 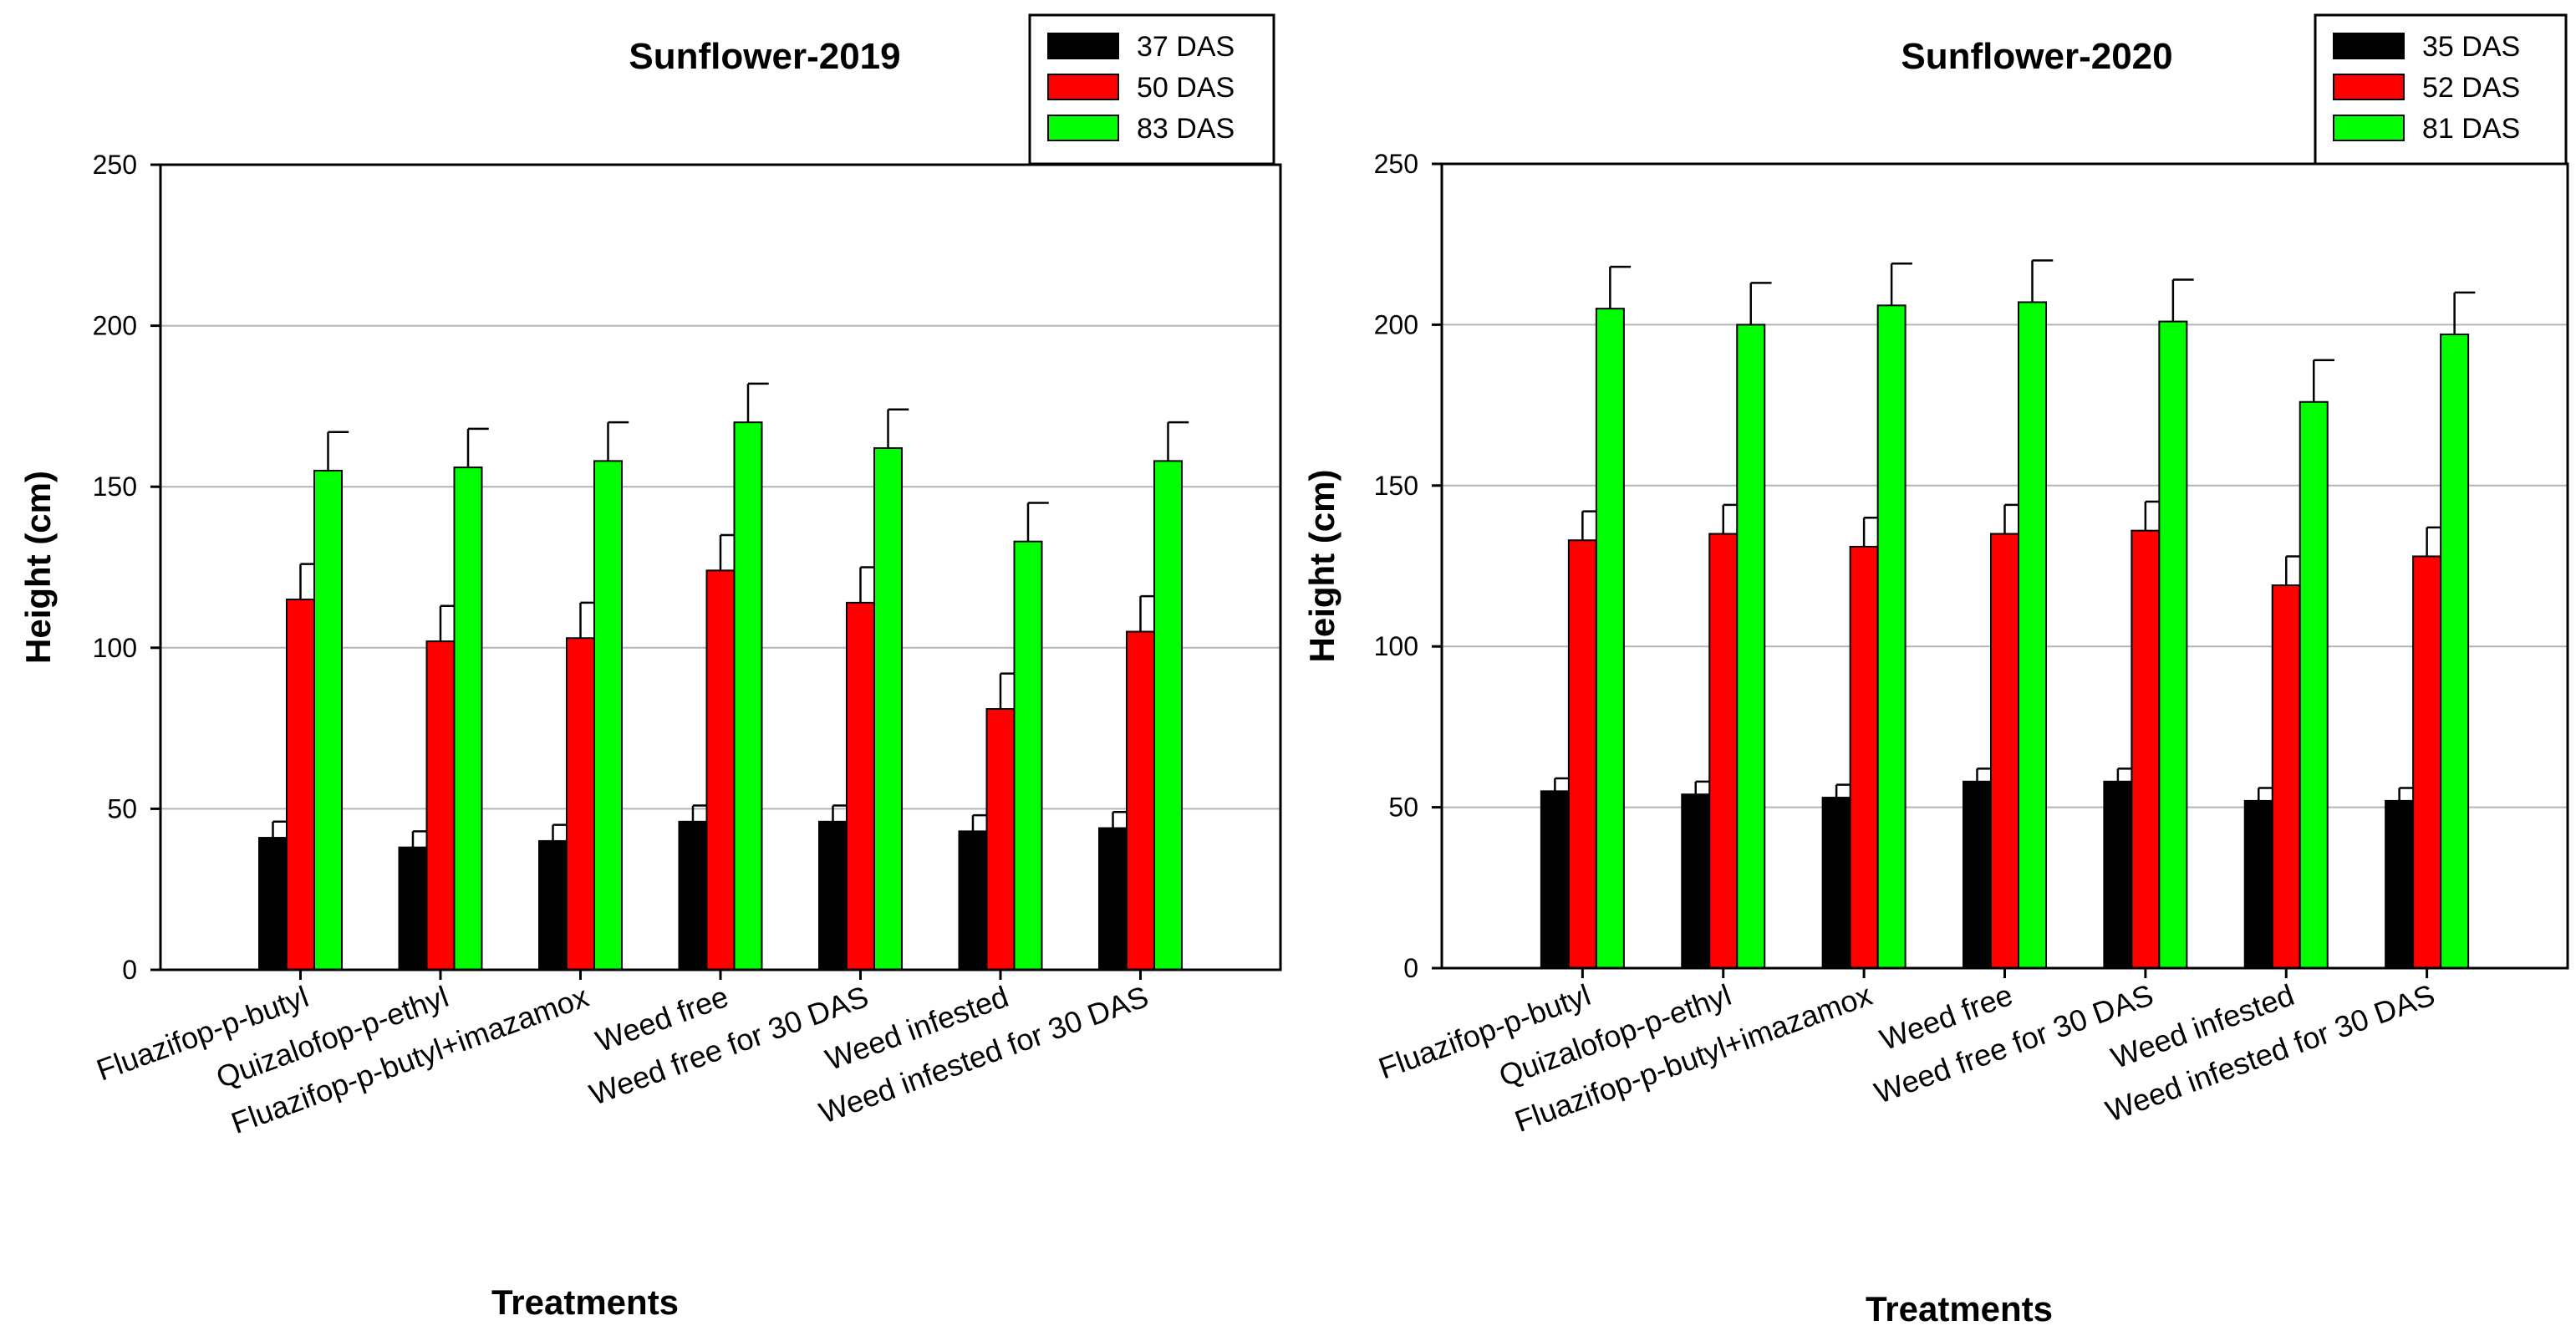 What do you see at coordinates (2036, 56) in the screenshot?
I see `chart-title: Sunflower-2020` at bounding box center [2036, 56].